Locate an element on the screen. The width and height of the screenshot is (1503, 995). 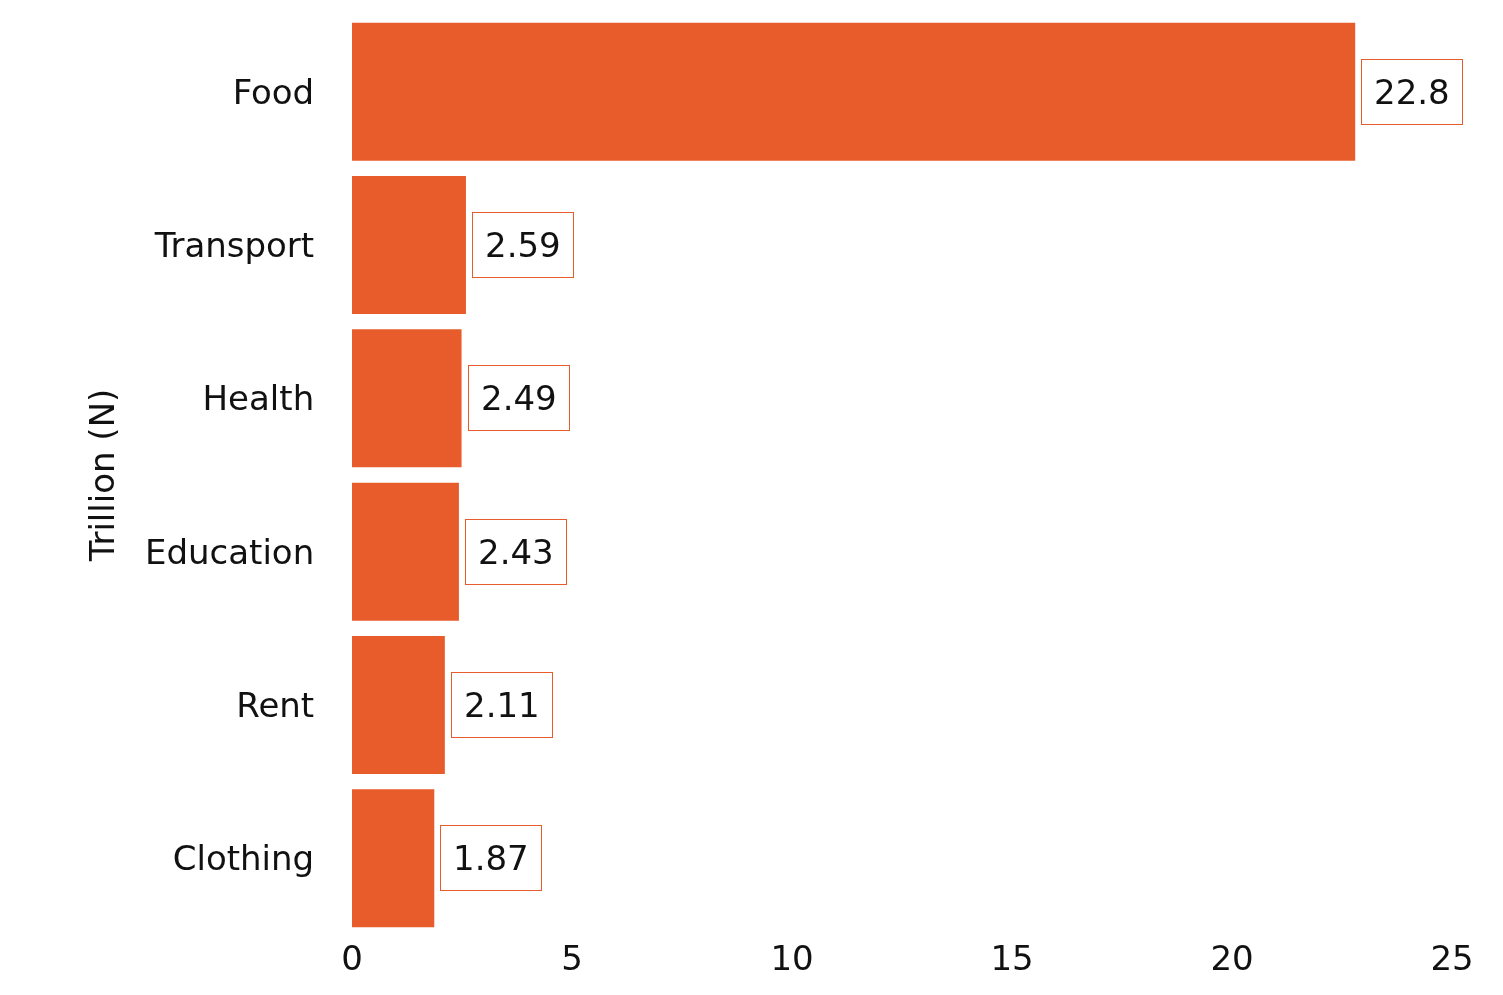
y-tick-label: Clothing is located at coordinates (243, 858).